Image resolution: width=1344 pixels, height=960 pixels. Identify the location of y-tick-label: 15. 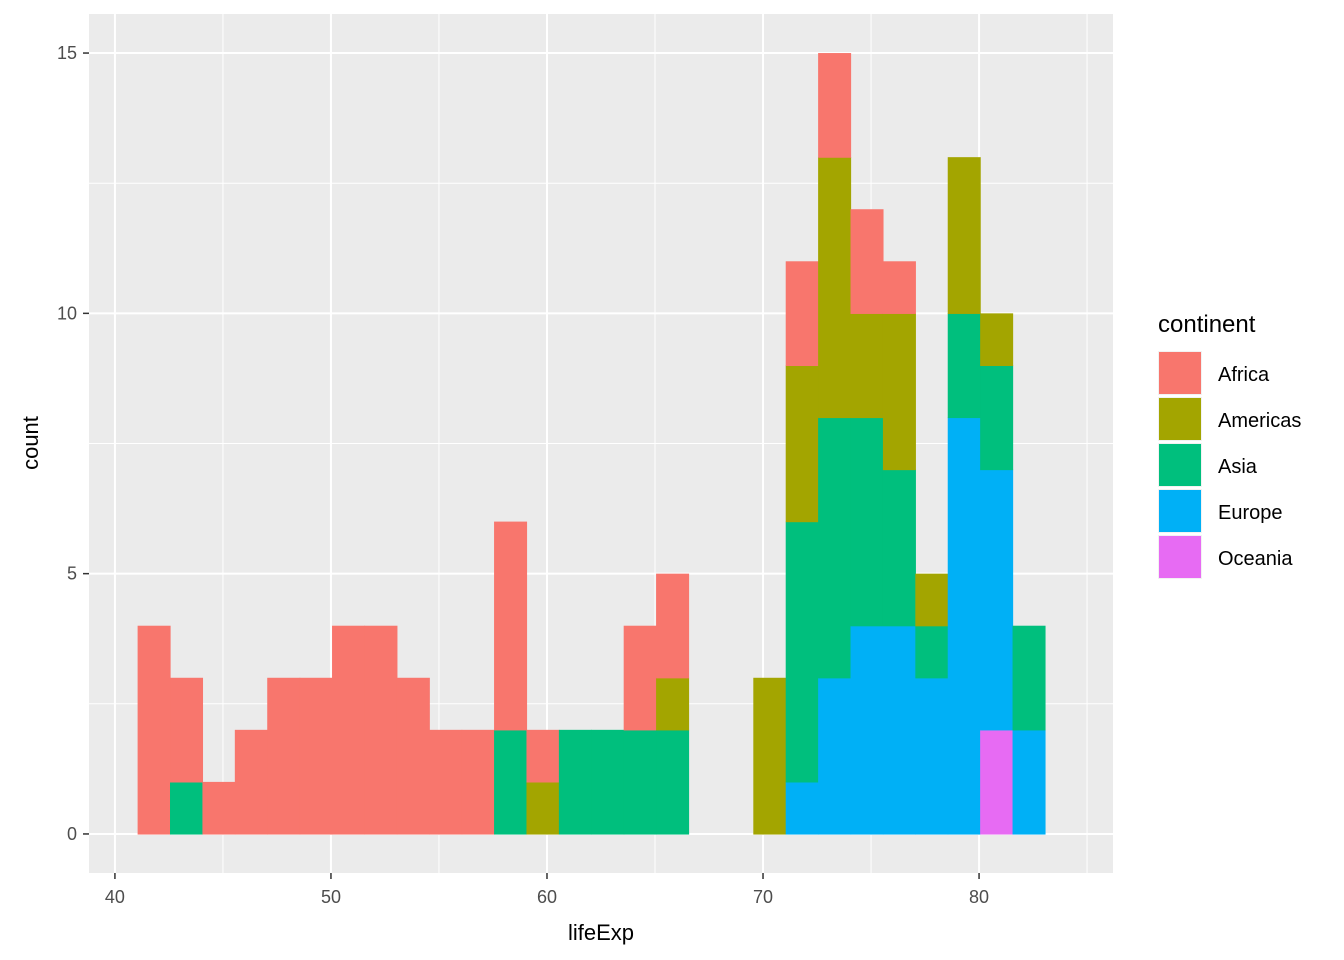
(67, 53).